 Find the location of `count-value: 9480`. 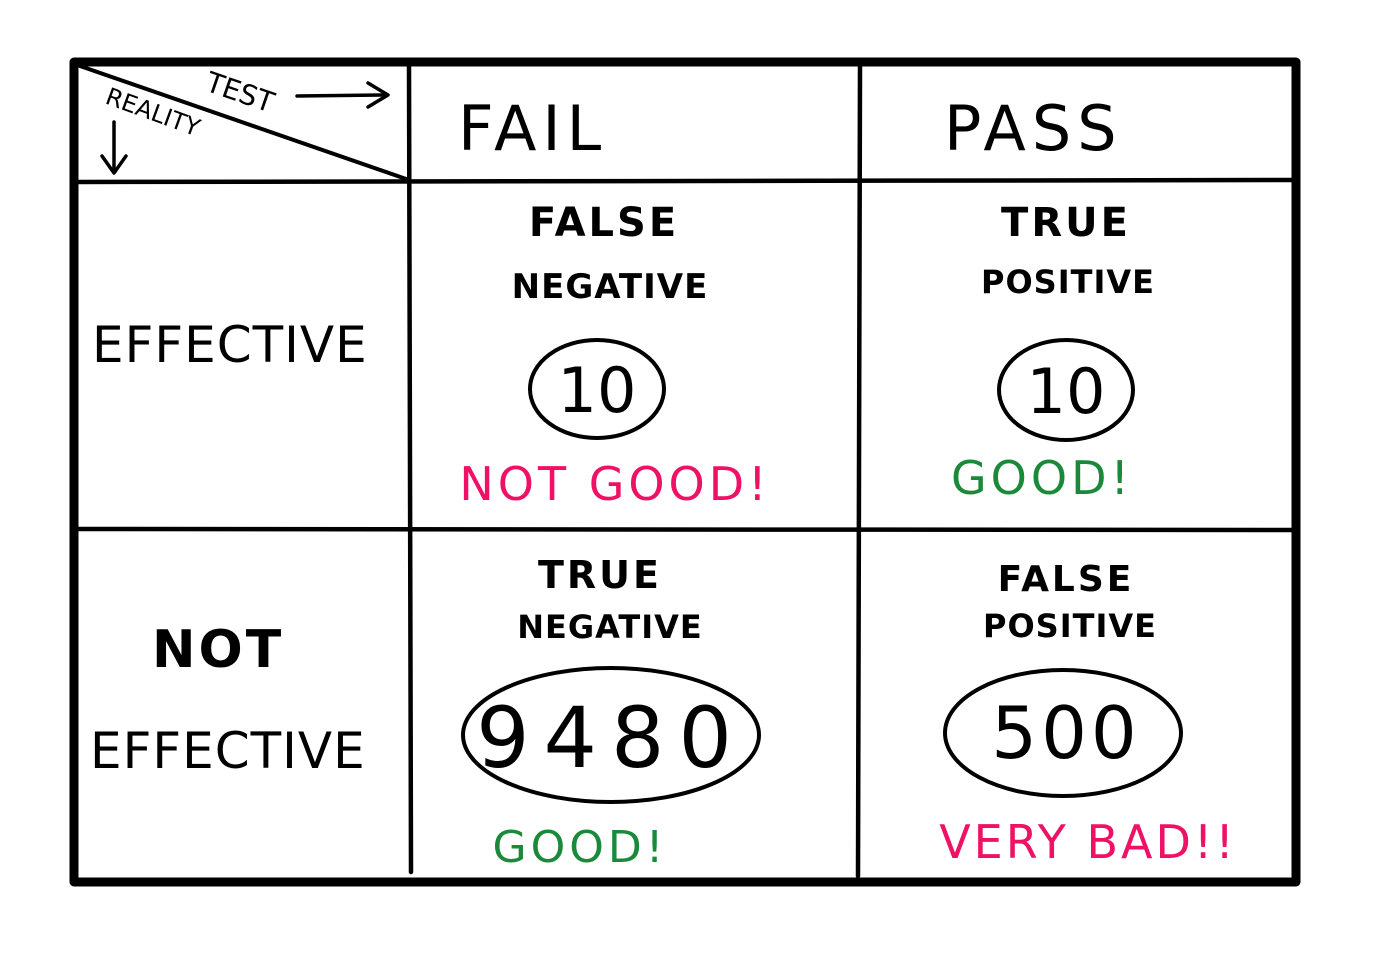

count-value: 9480 is located at coordinates (611, 738).